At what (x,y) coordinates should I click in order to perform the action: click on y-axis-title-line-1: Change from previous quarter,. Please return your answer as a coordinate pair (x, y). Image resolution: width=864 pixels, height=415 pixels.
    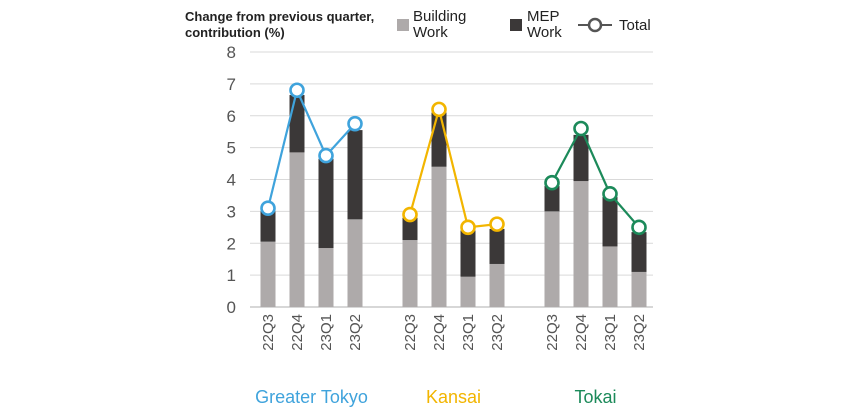
    Looking at the image, I should click on (279, 16).